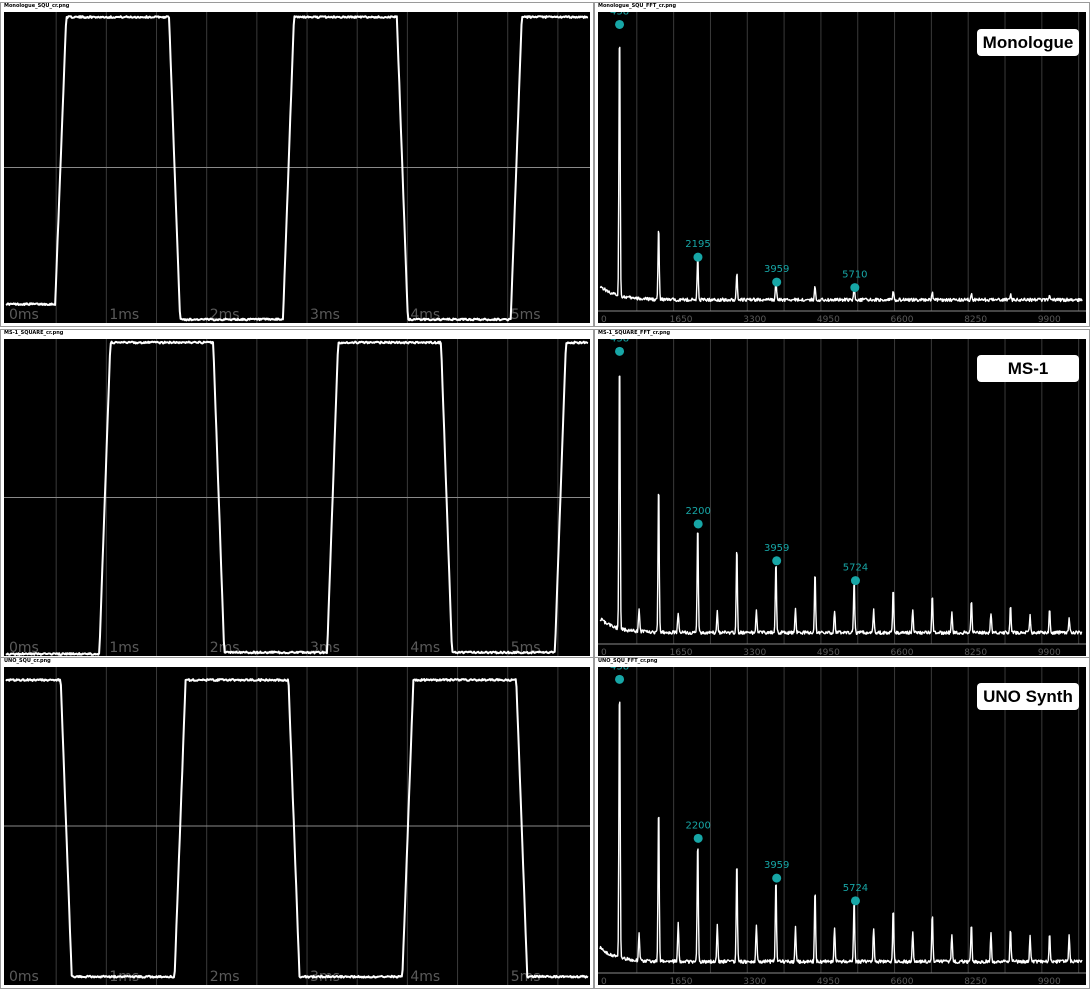  What do you see at coordinates (325, 315) in the screenshot?
I see `x-tick-label: 3ms` at bounding box center [325, 315].